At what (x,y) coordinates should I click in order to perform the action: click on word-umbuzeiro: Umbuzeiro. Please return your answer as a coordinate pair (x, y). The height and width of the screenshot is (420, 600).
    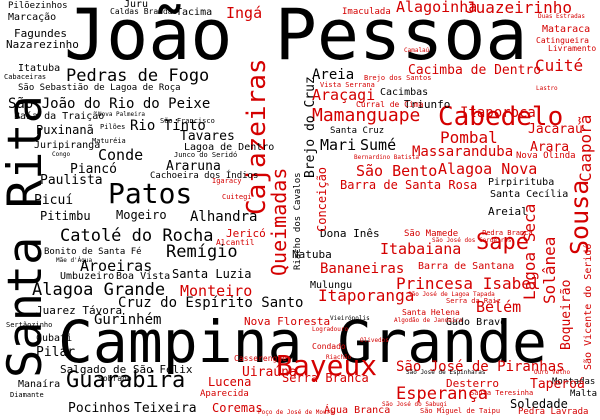
    Looking at the image, I should click on (87, 276).